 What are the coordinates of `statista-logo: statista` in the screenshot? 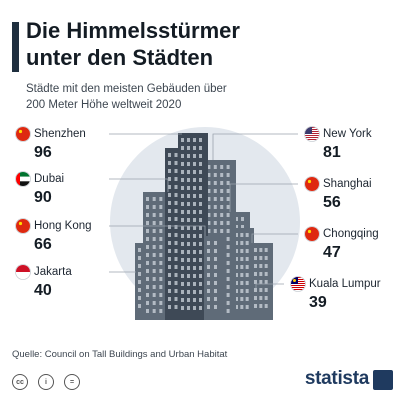 It's located at (336, 378).